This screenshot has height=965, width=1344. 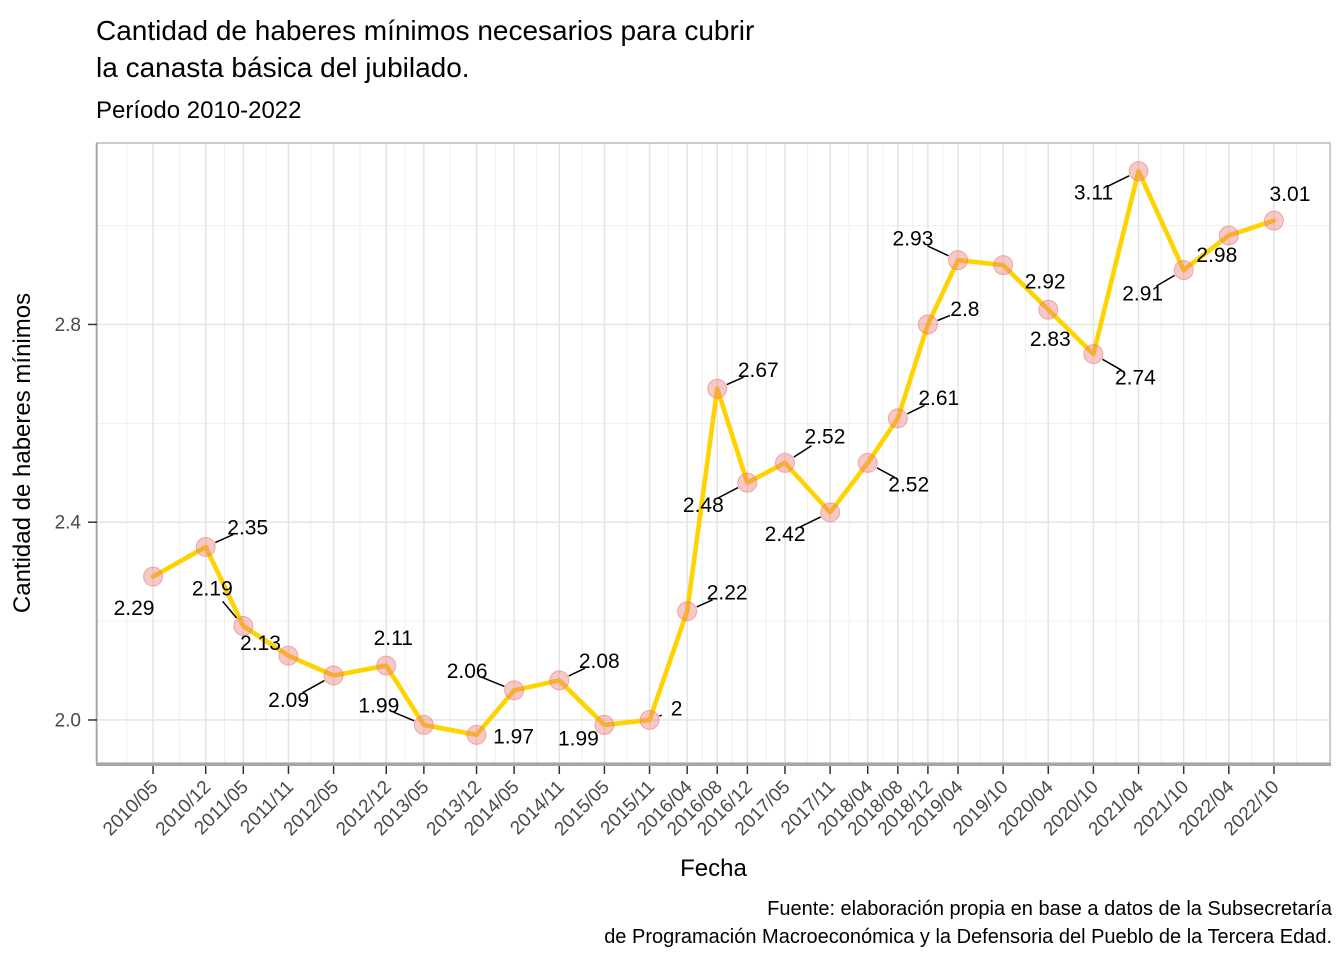 I want to click on data-point-label: 2.48, so click(x=703, y=505).